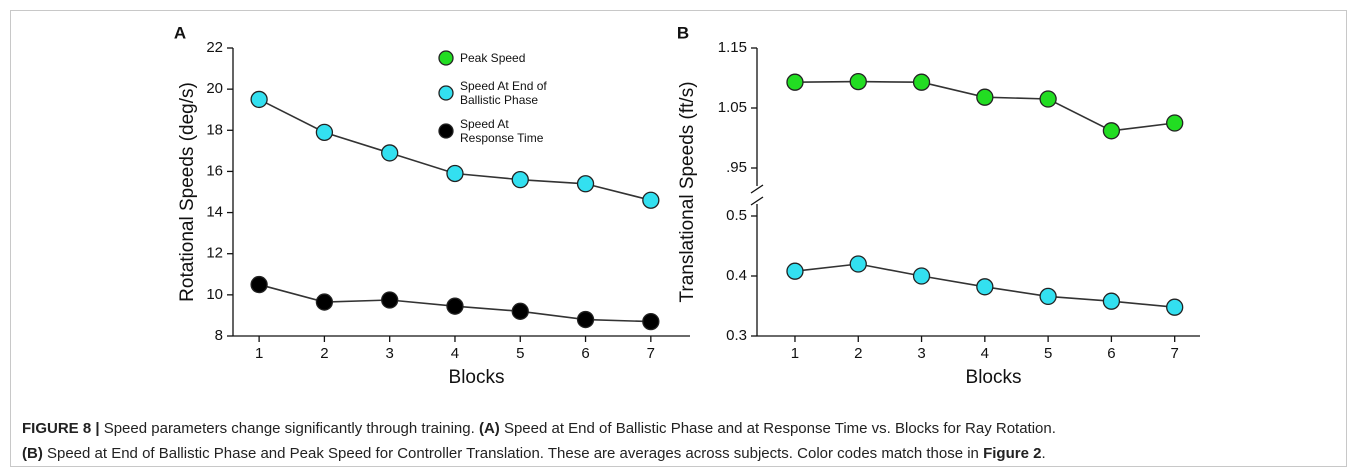 The image size is (1357, 476). I want to click on caption-text: ., so click(1043, 453).